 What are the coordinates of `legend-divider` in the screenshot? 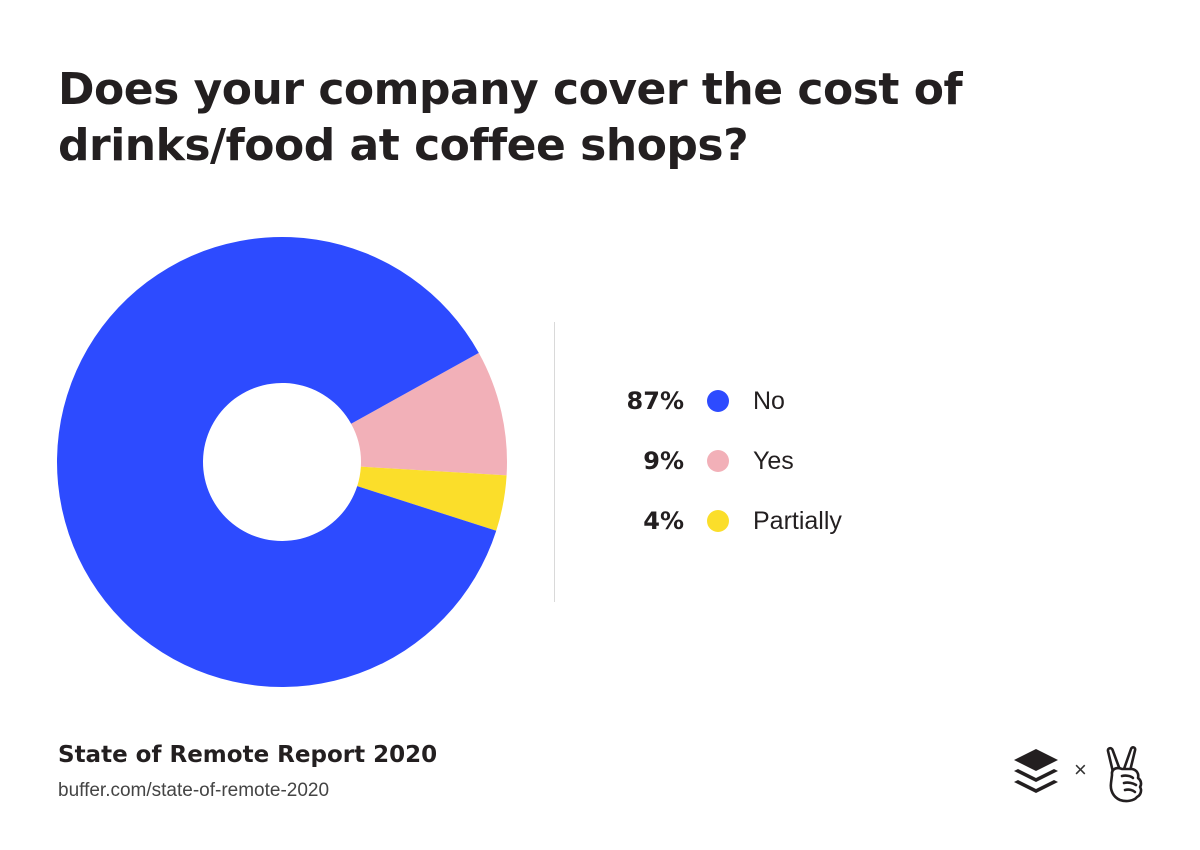 It's located at (554, 462).